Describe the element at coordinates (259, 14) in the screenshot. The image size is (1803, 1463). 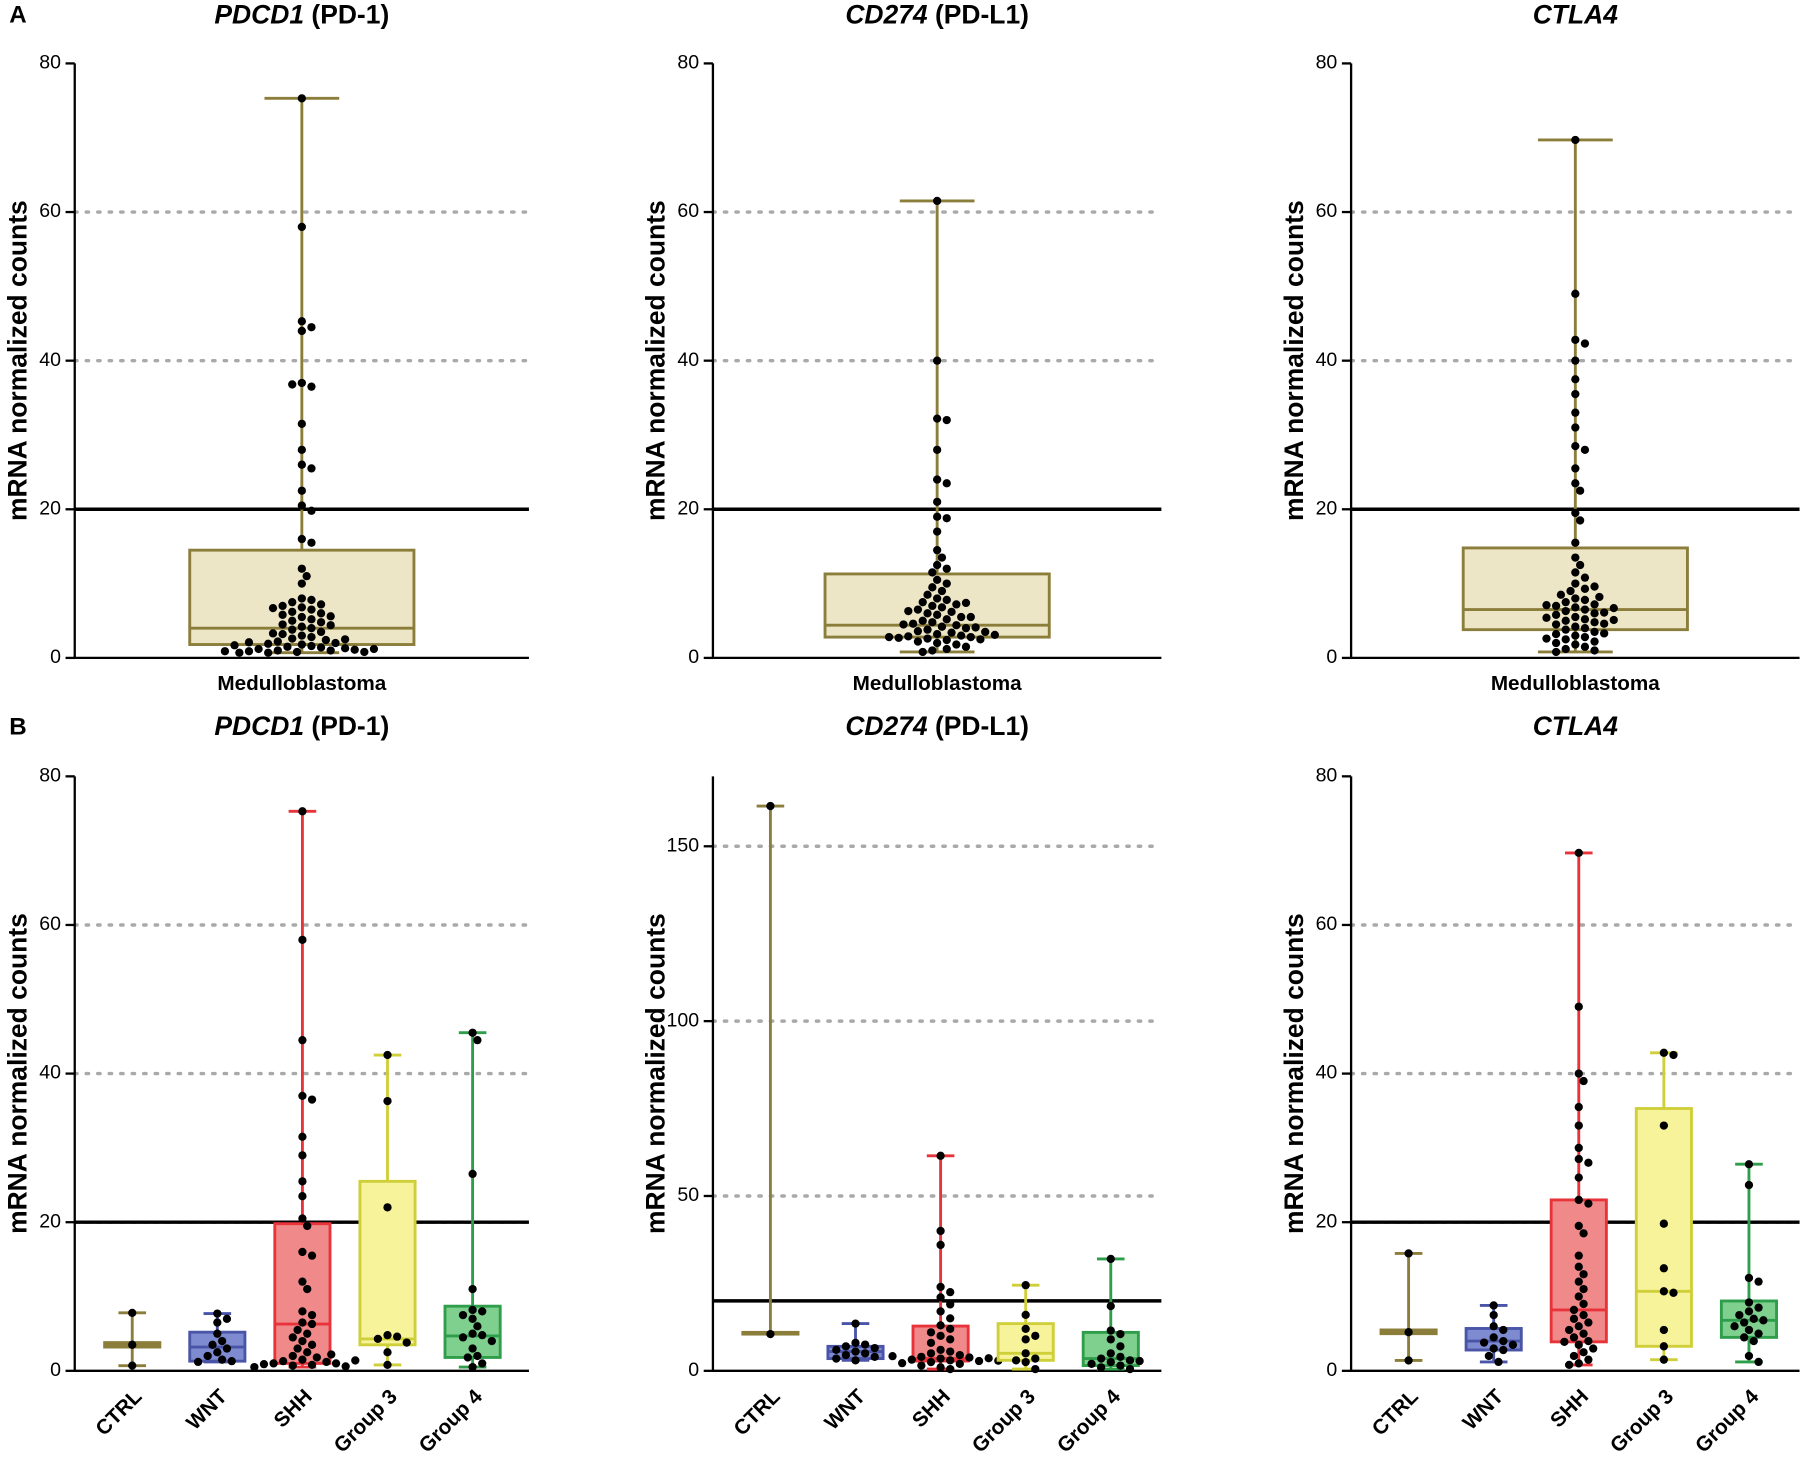
I see `title-gene: PDCD1` at that location.